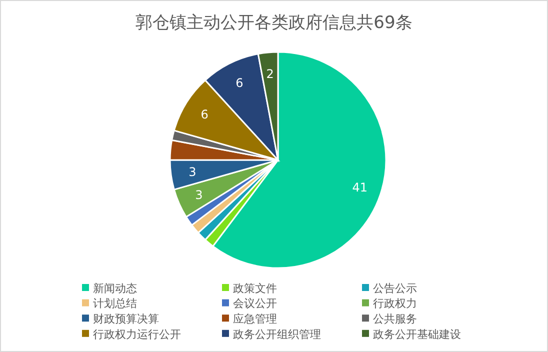 This screenshot has height=352, width=548. What do you see at coordinates (277, 334) in the screenshot?
I see `legend-label: 政务公开组织管理` at bounding box center [277, 334].